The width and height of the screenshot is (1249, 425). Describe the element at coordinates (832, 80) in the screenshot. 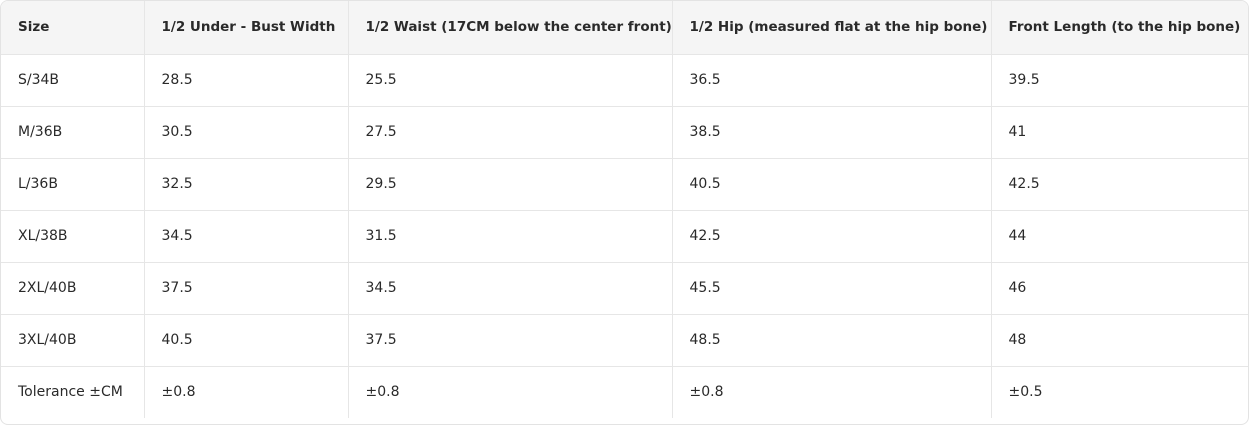

I see `measurement-cell: 36.5` at that location.